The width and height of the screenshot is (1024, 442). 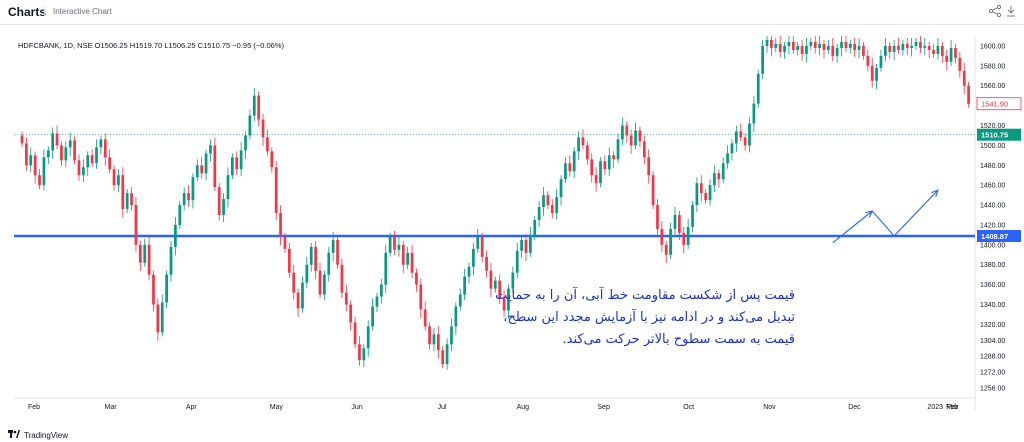 I want to click on x-tick-label: Apr, so click(x=192, y=407).